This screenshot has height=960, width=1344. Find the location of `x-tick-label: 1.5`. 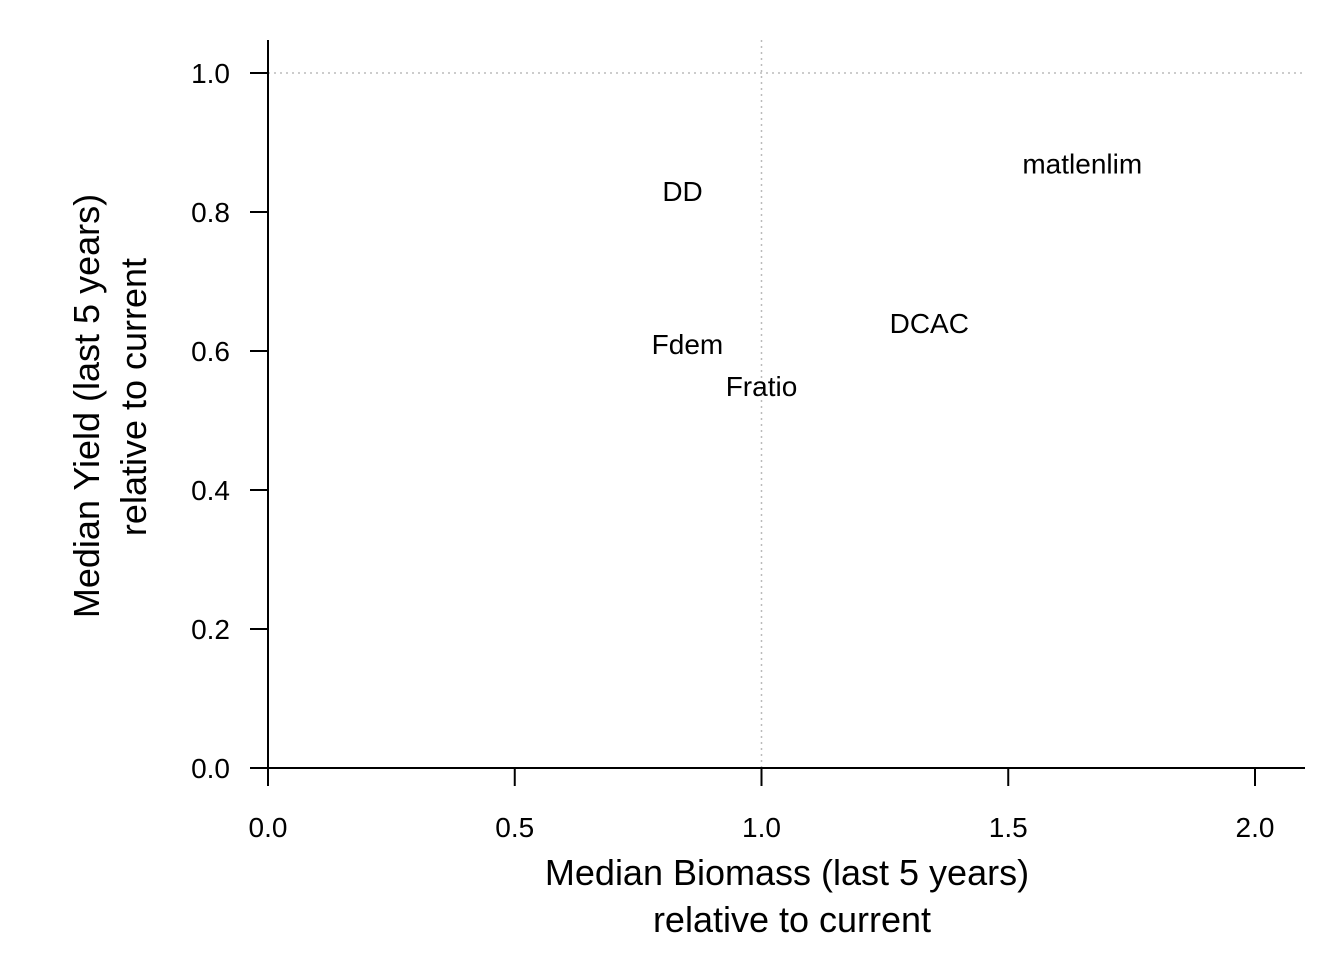

x-tick-label: 1.5 is located at coordinates (1008, 827).